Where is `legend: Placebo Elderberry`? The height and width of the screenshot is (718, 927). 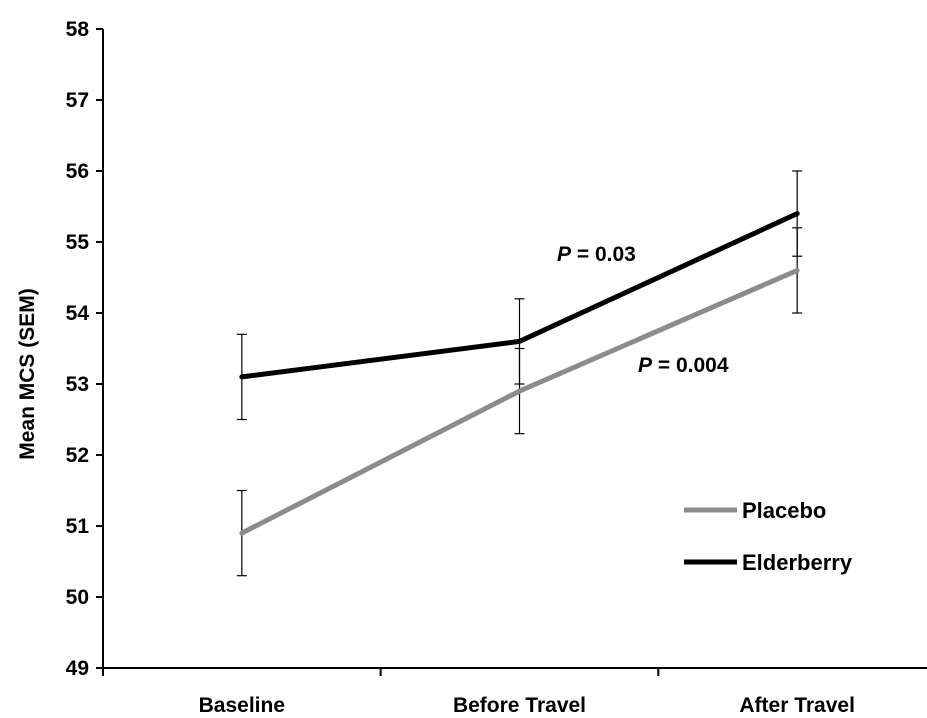
legend: Placebo Elderberry is located at coordinates (768, 536).